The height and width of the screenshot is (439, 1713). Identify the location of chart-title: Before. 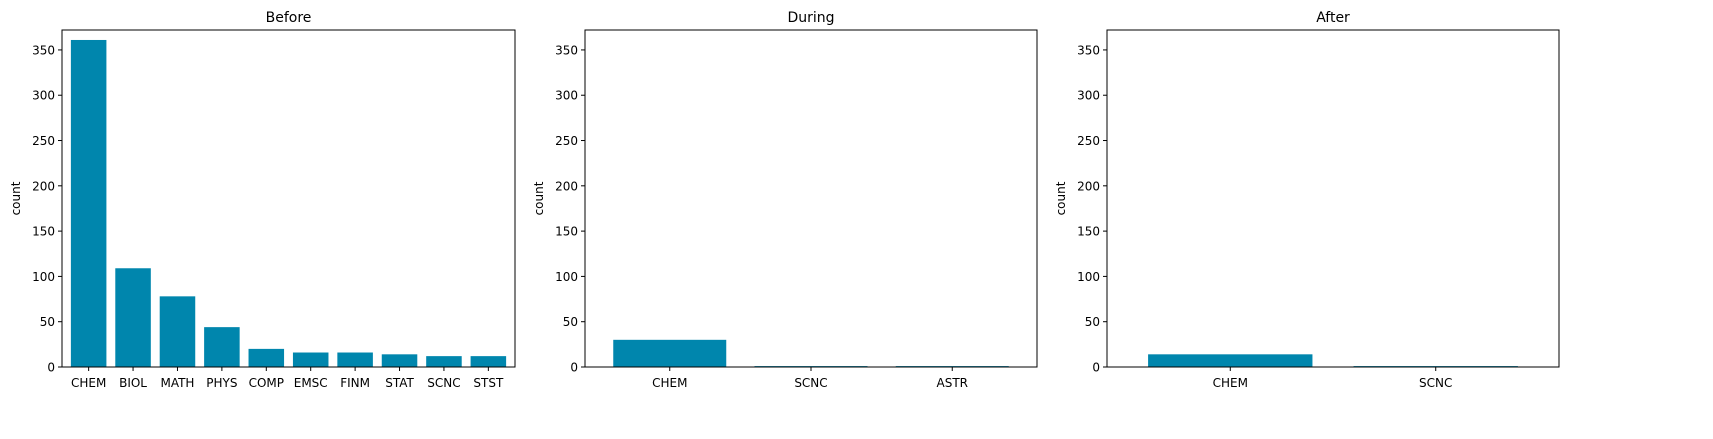
(289, 18).